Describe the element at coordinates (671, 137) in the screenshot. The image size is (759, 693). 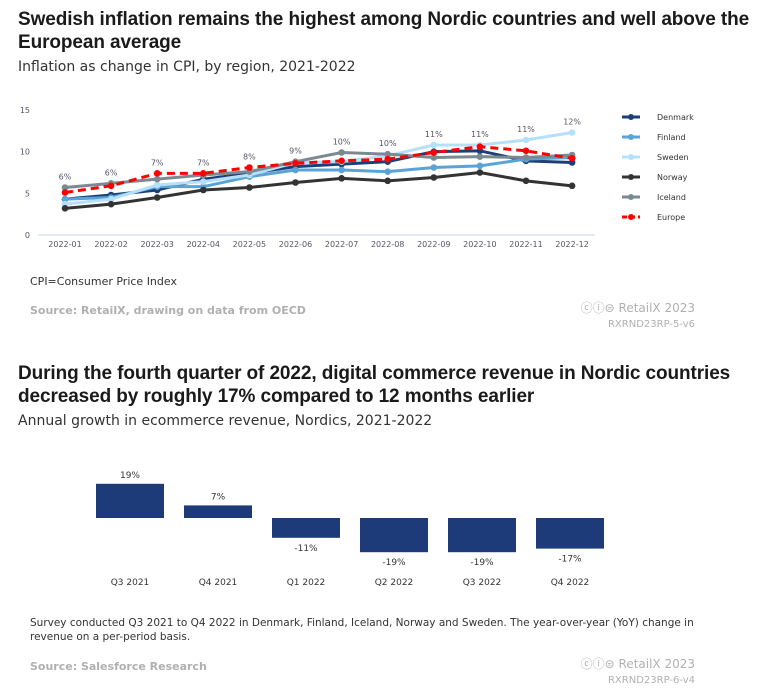
I see `legend-label: Finland` at that location.